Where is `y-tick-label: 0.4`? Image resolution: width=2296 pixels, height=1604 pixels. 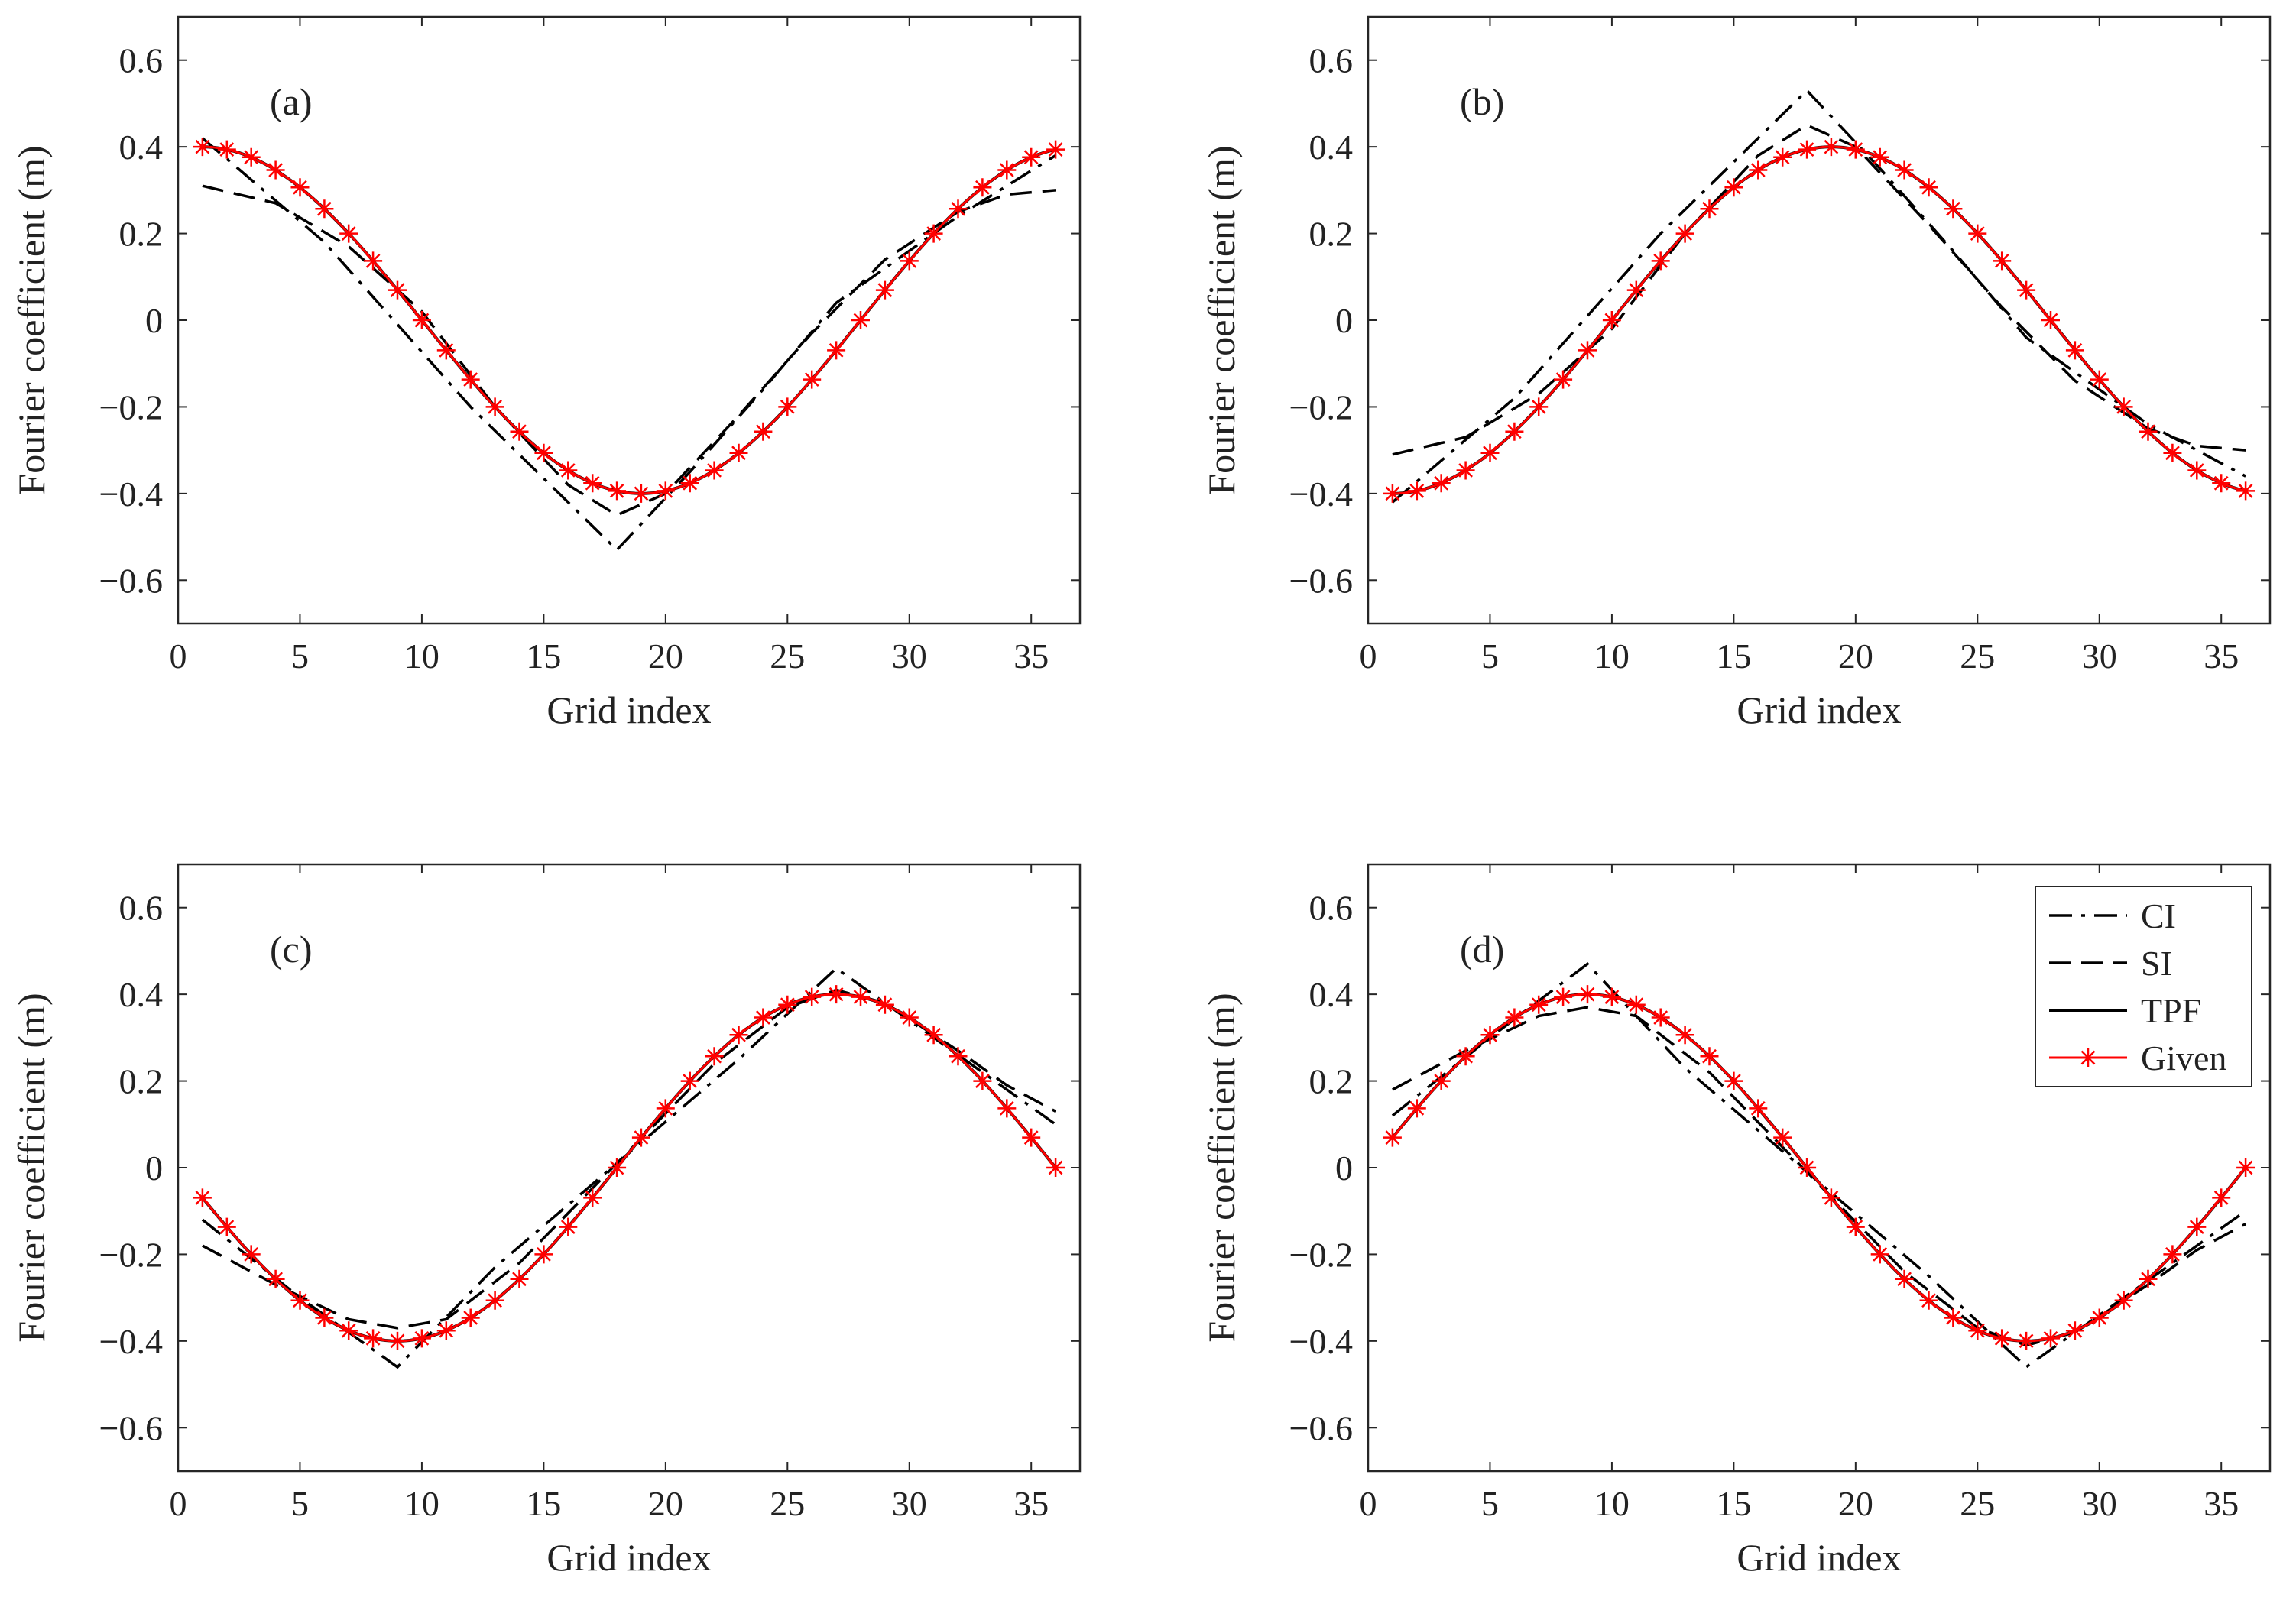 y-tick-label: 0.4 is located at coordinates (141, 995).